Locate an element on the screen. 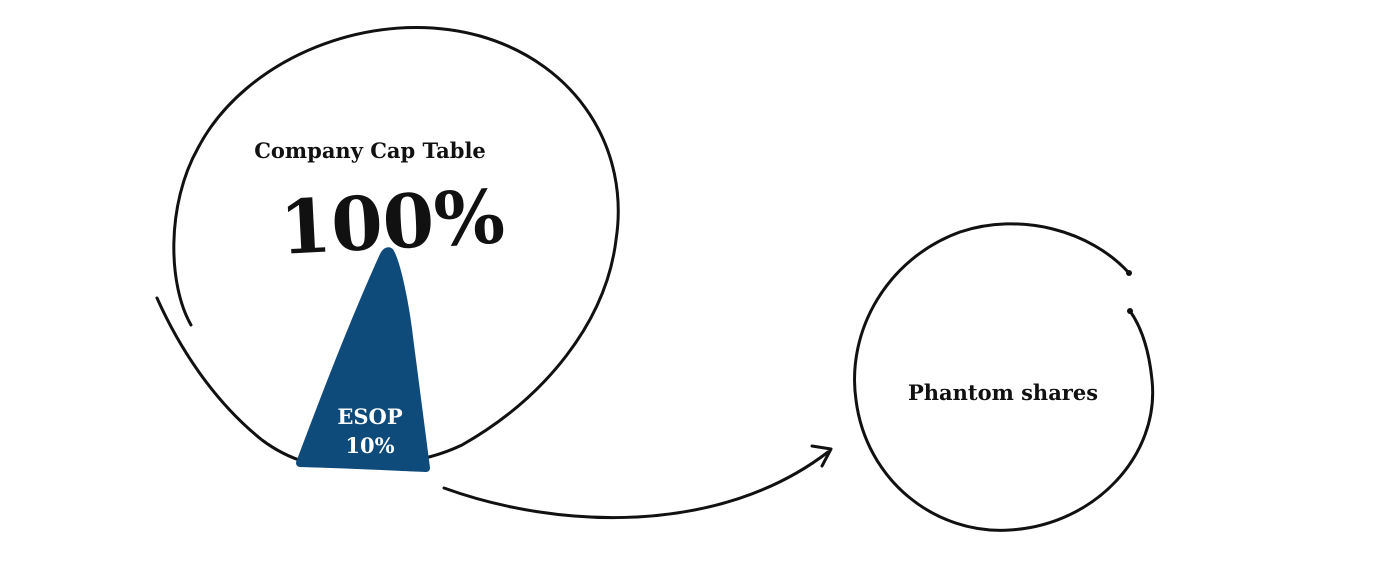 This screenshot has height=562, width=1400. company-cap-table-title: Company Cap Table is located at coordinates (370, 150).